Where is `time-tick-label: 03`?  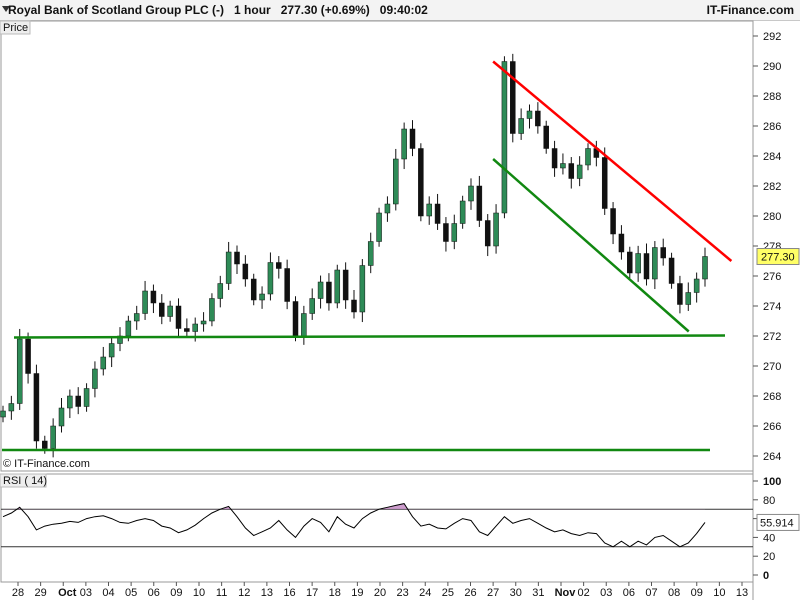 time-tick-label: 03 is located at coordinates (86, 593).